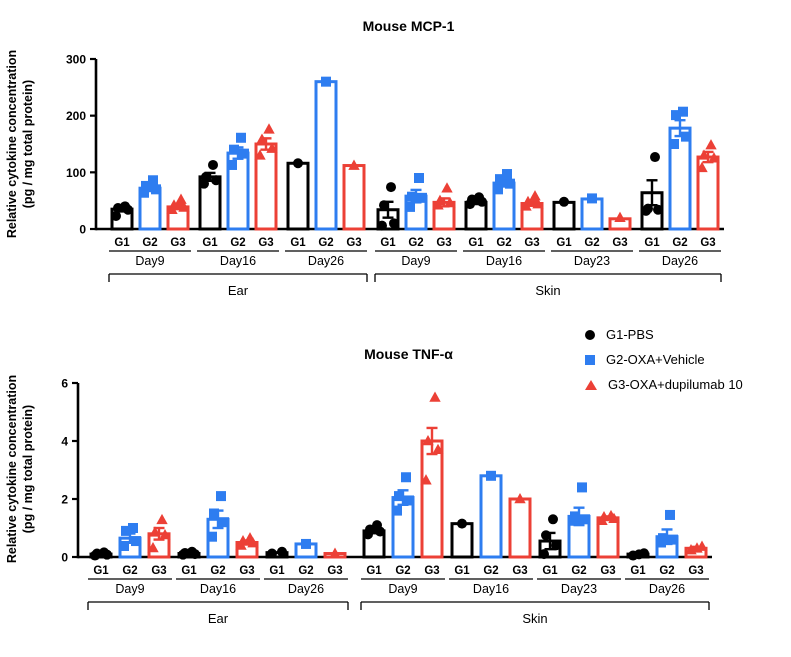  What do you see at coordinates (655, 359) in the screenshot?
I see `legend-label-g2: G2-OXA+Vehicle` at bounding box center [655, 359].